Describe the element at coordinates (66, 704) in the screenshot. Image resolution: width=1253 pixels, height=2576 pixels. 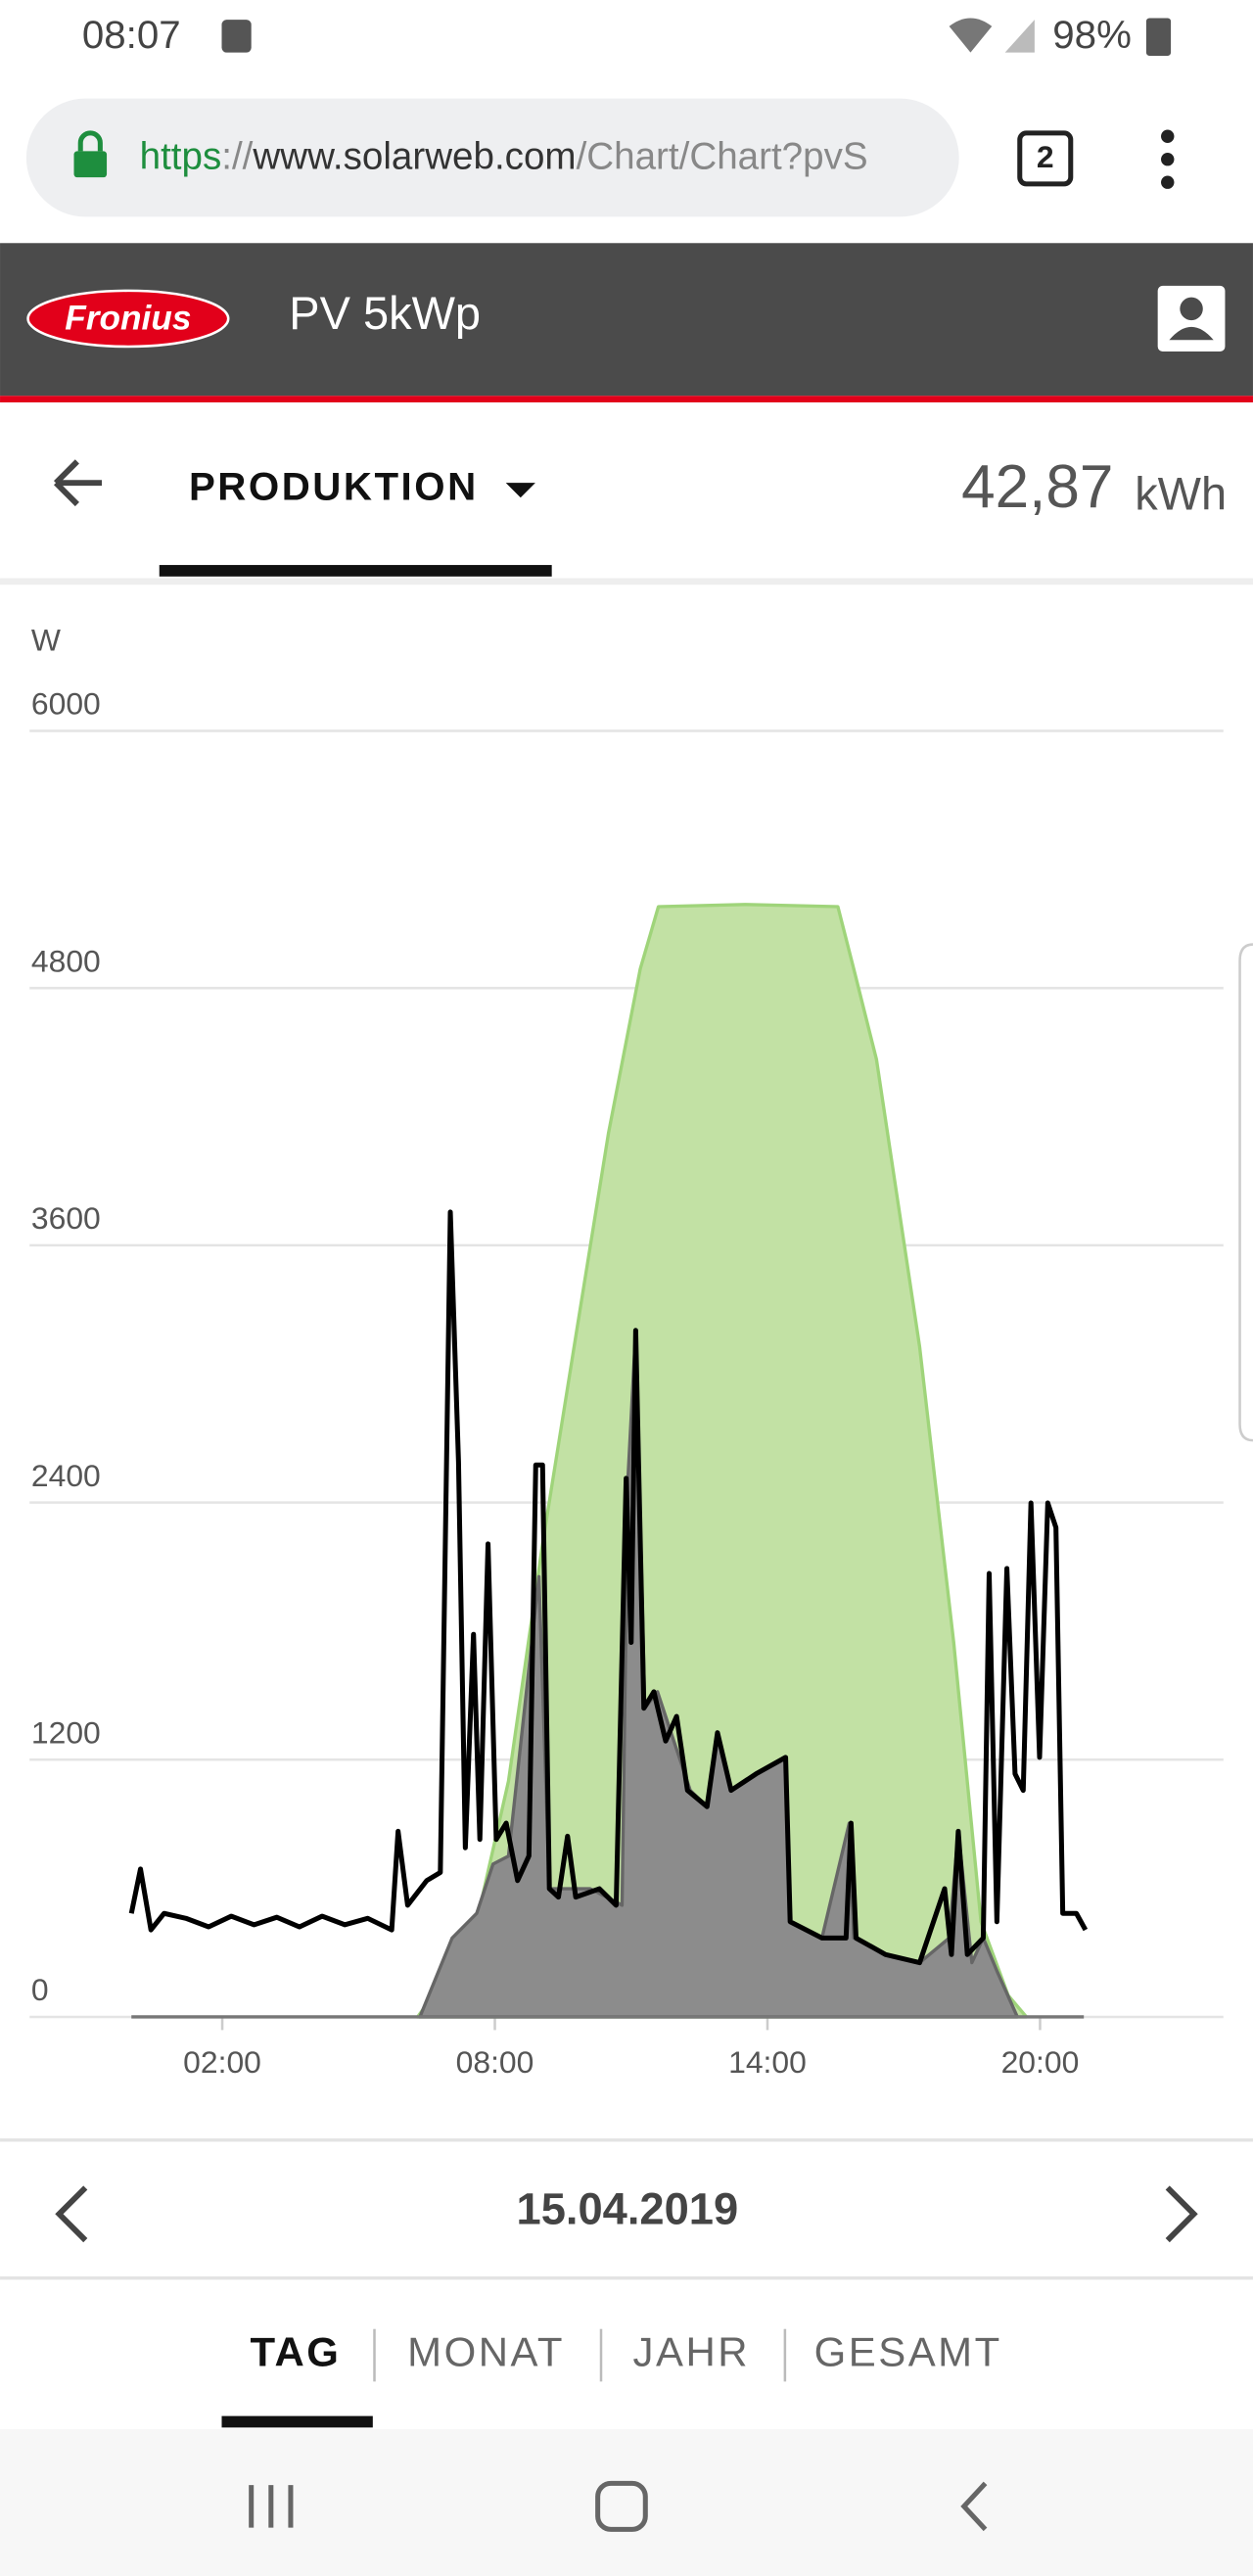
I see `y-tick-label: 6000` at that location.